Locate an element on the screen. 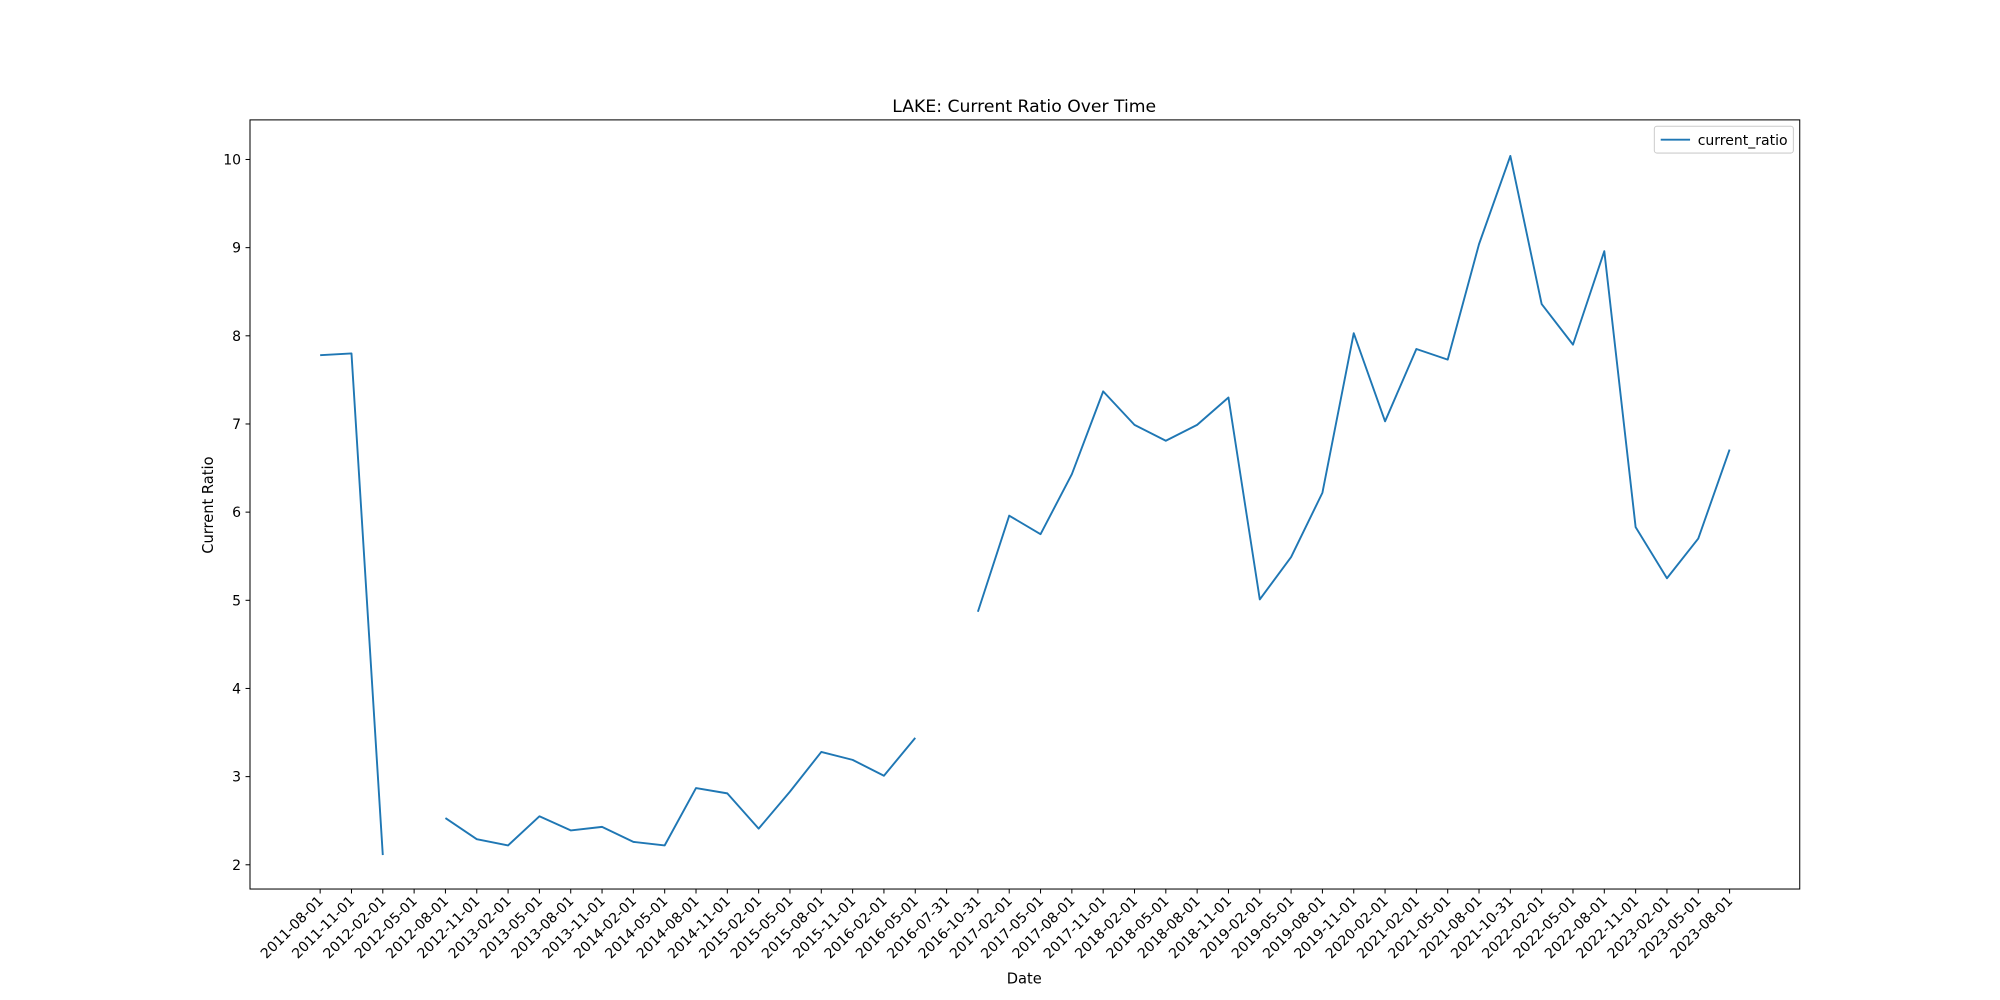 The image size is (2000, 1000). y-tick-label: 5 is located at coordinates (236, 601).